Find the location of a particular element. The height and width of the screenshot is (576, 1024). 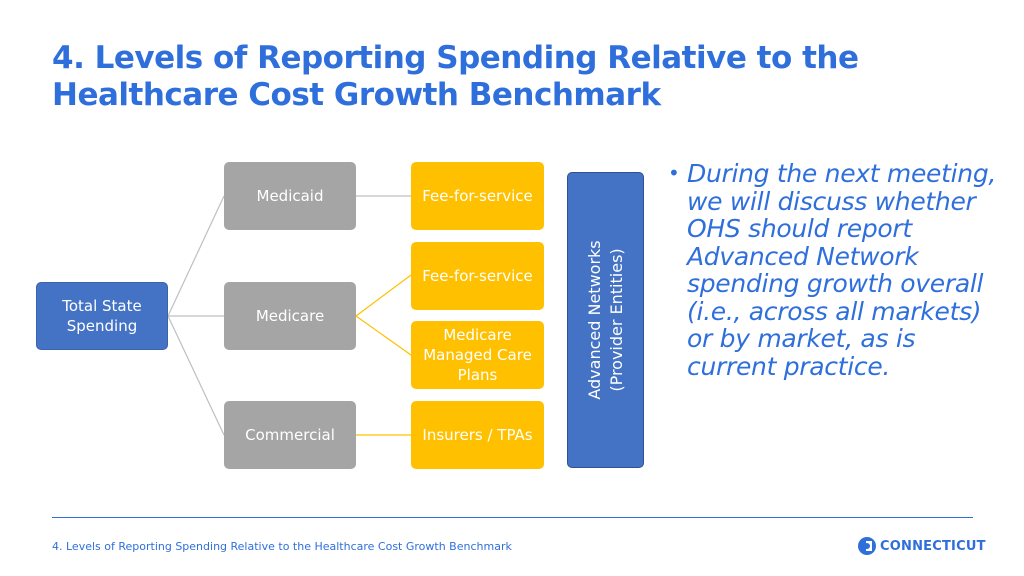

connector-medicare-ffs is located at coordinates (383, 295).